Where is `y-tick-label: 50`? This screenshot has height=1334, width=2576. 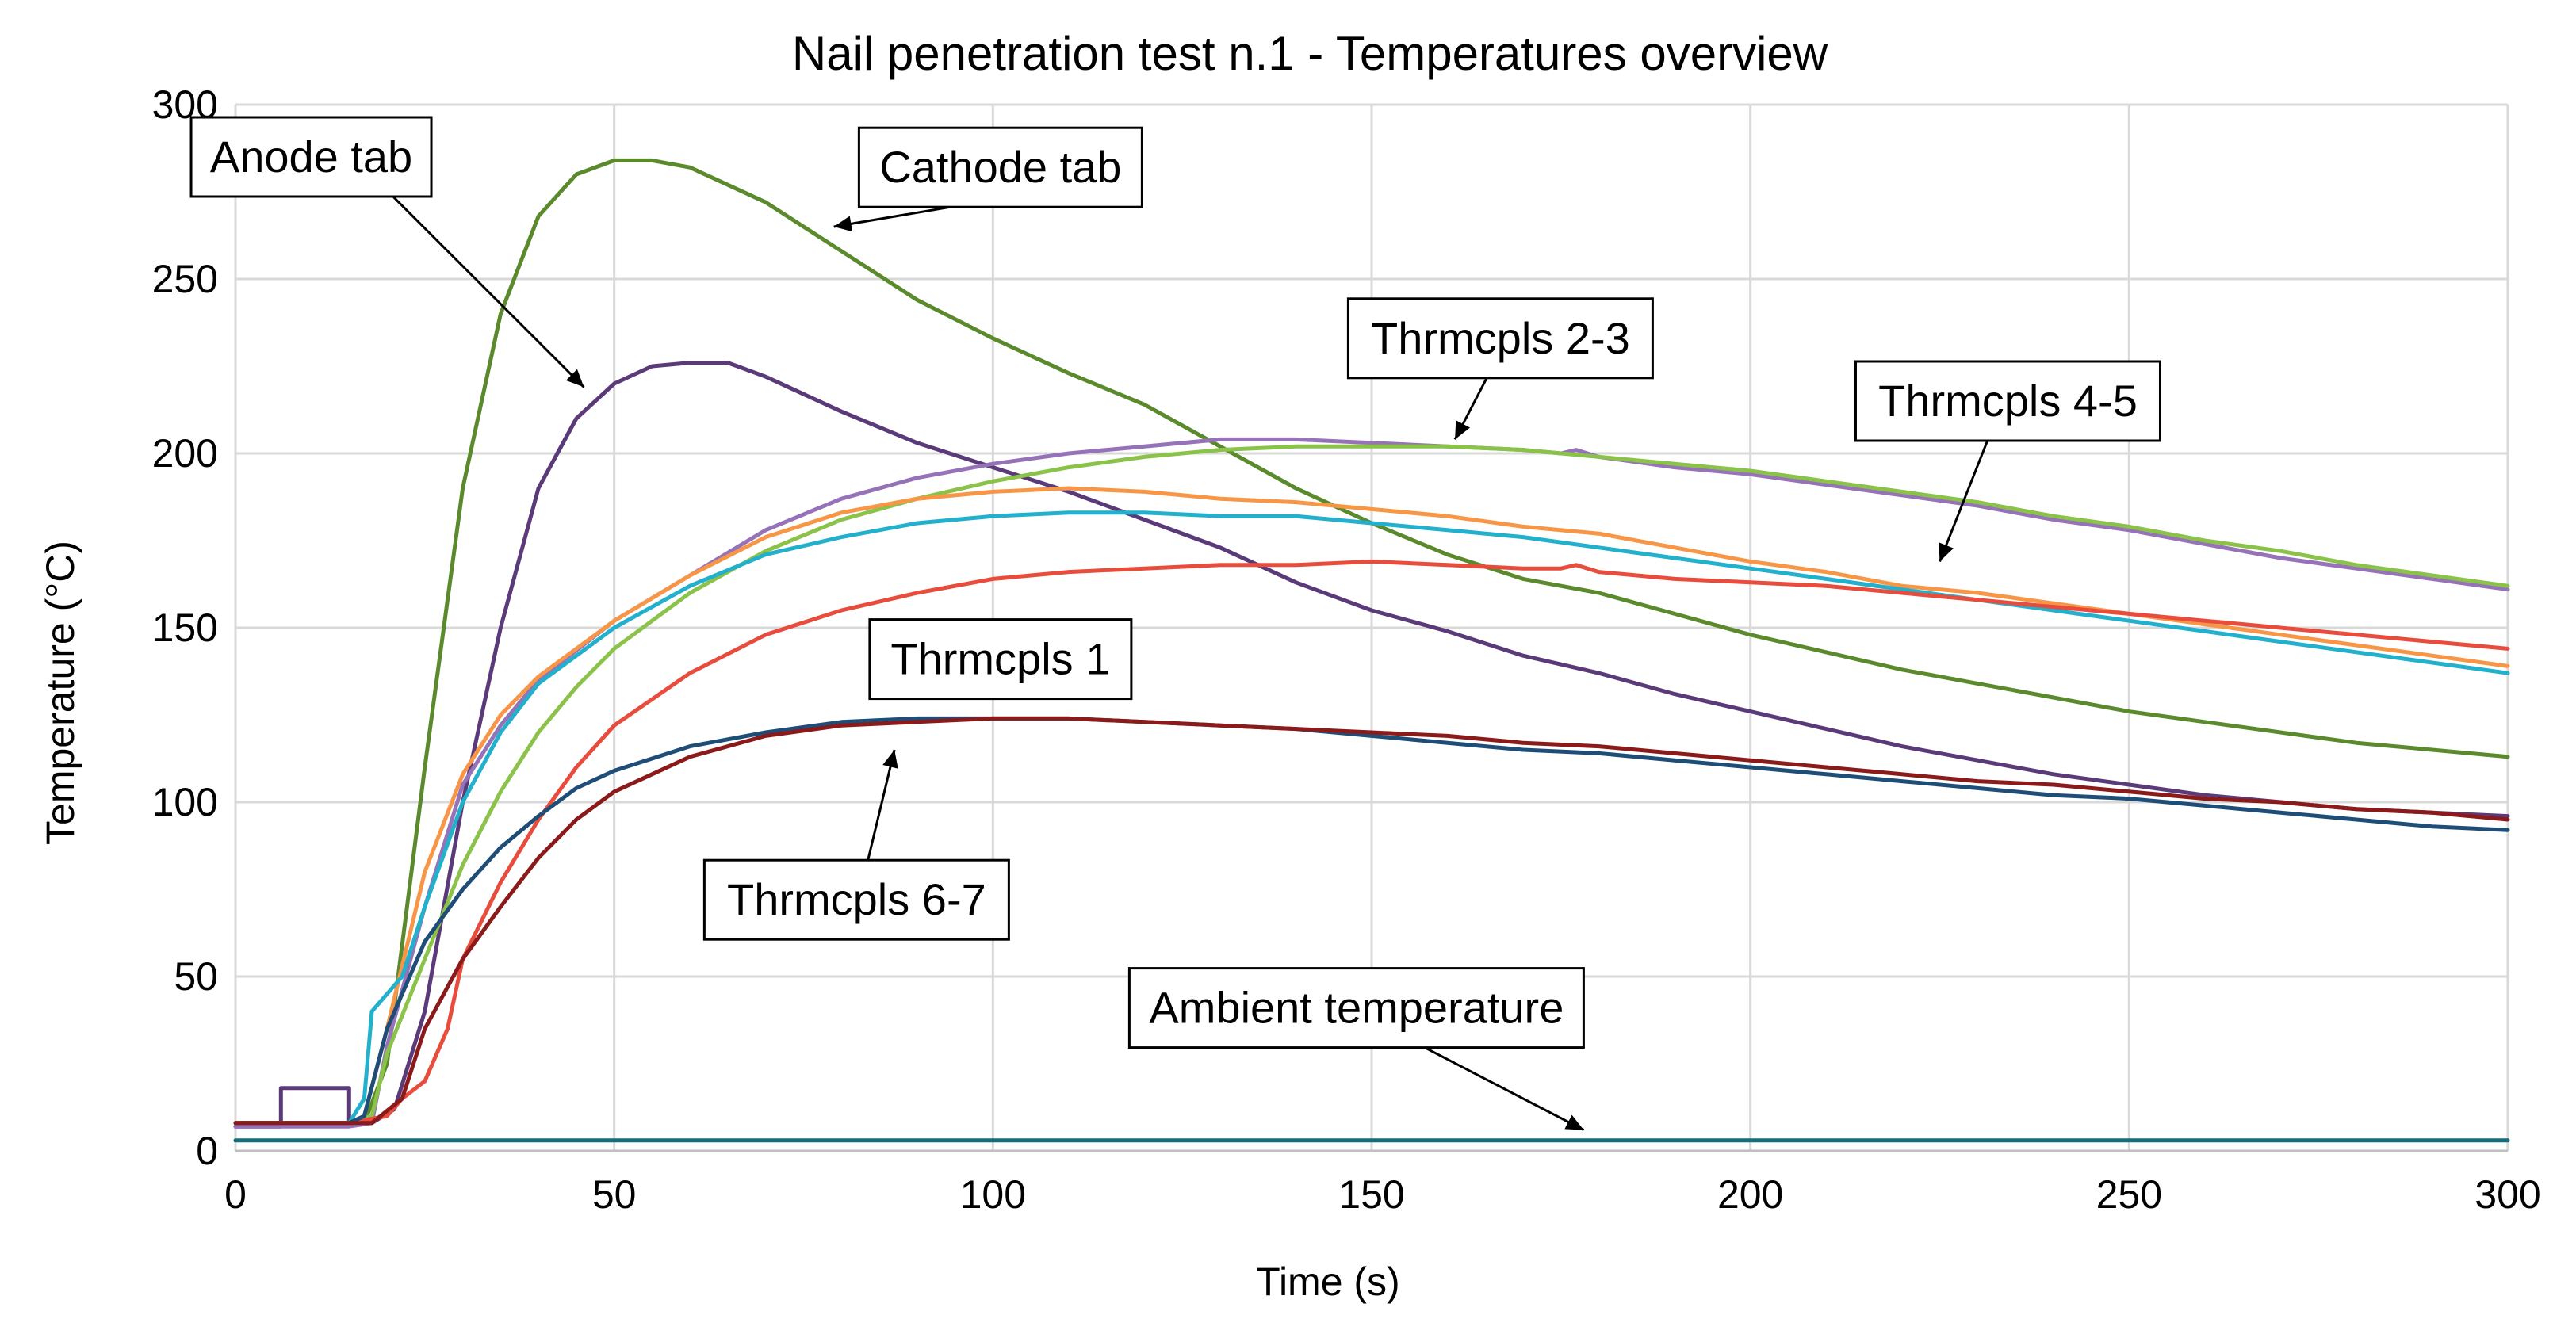 y-tick-label: 50 is located at coordinates (196, 976).